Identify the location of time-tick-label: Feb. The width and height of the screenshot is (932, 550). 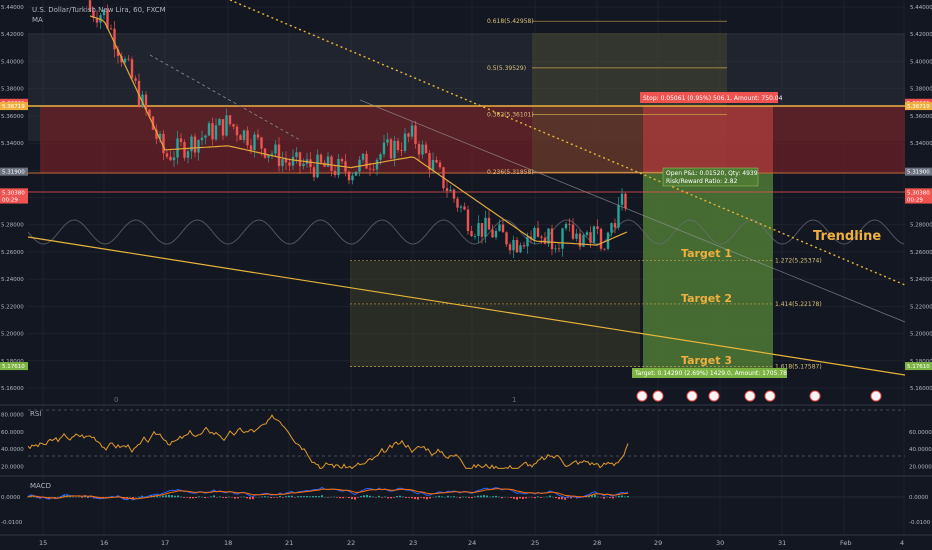
(846, 543).